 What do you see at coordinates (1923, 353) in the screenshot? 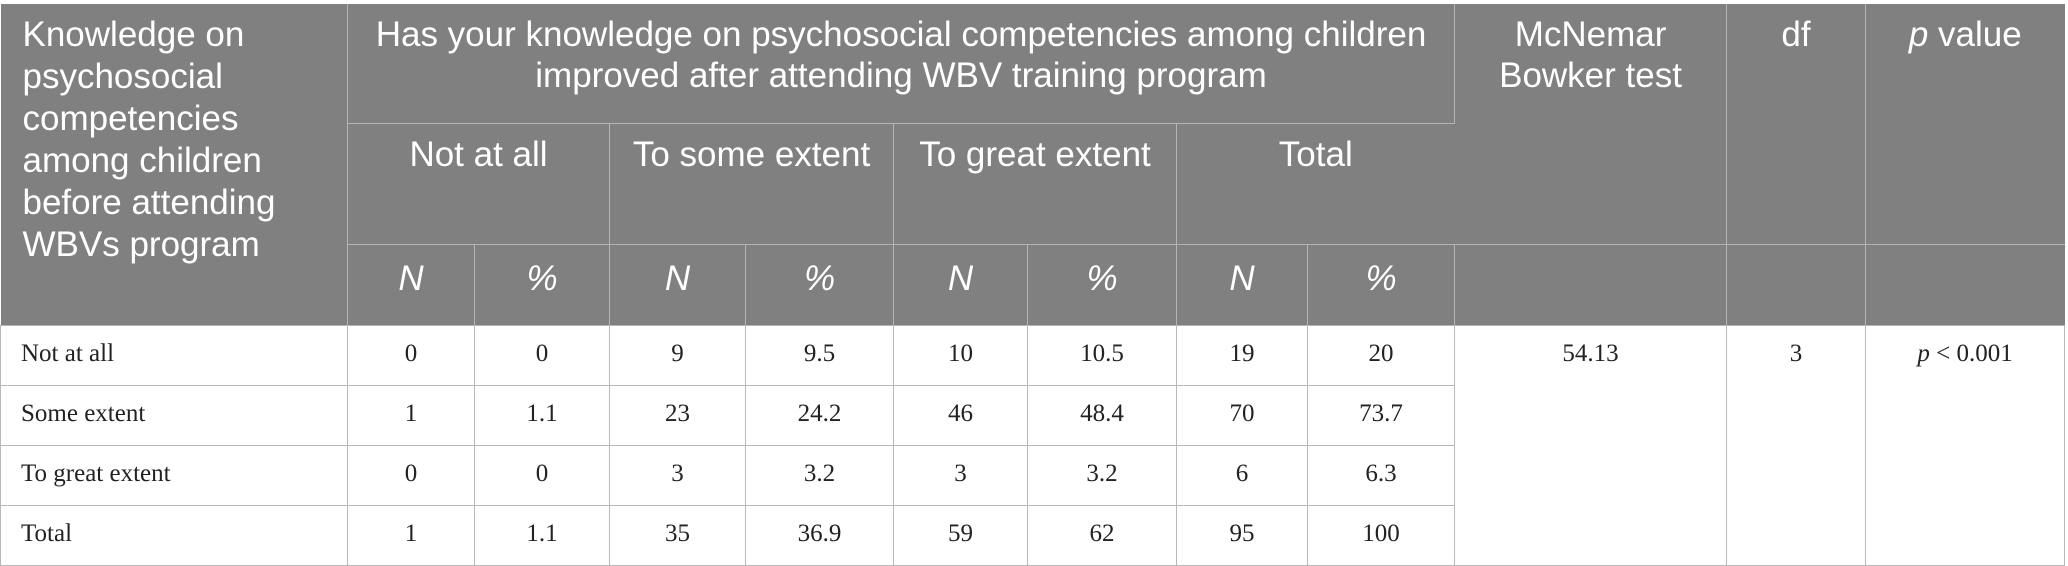
I see `p-value-italic: p` at bounding box center [1923, 353].